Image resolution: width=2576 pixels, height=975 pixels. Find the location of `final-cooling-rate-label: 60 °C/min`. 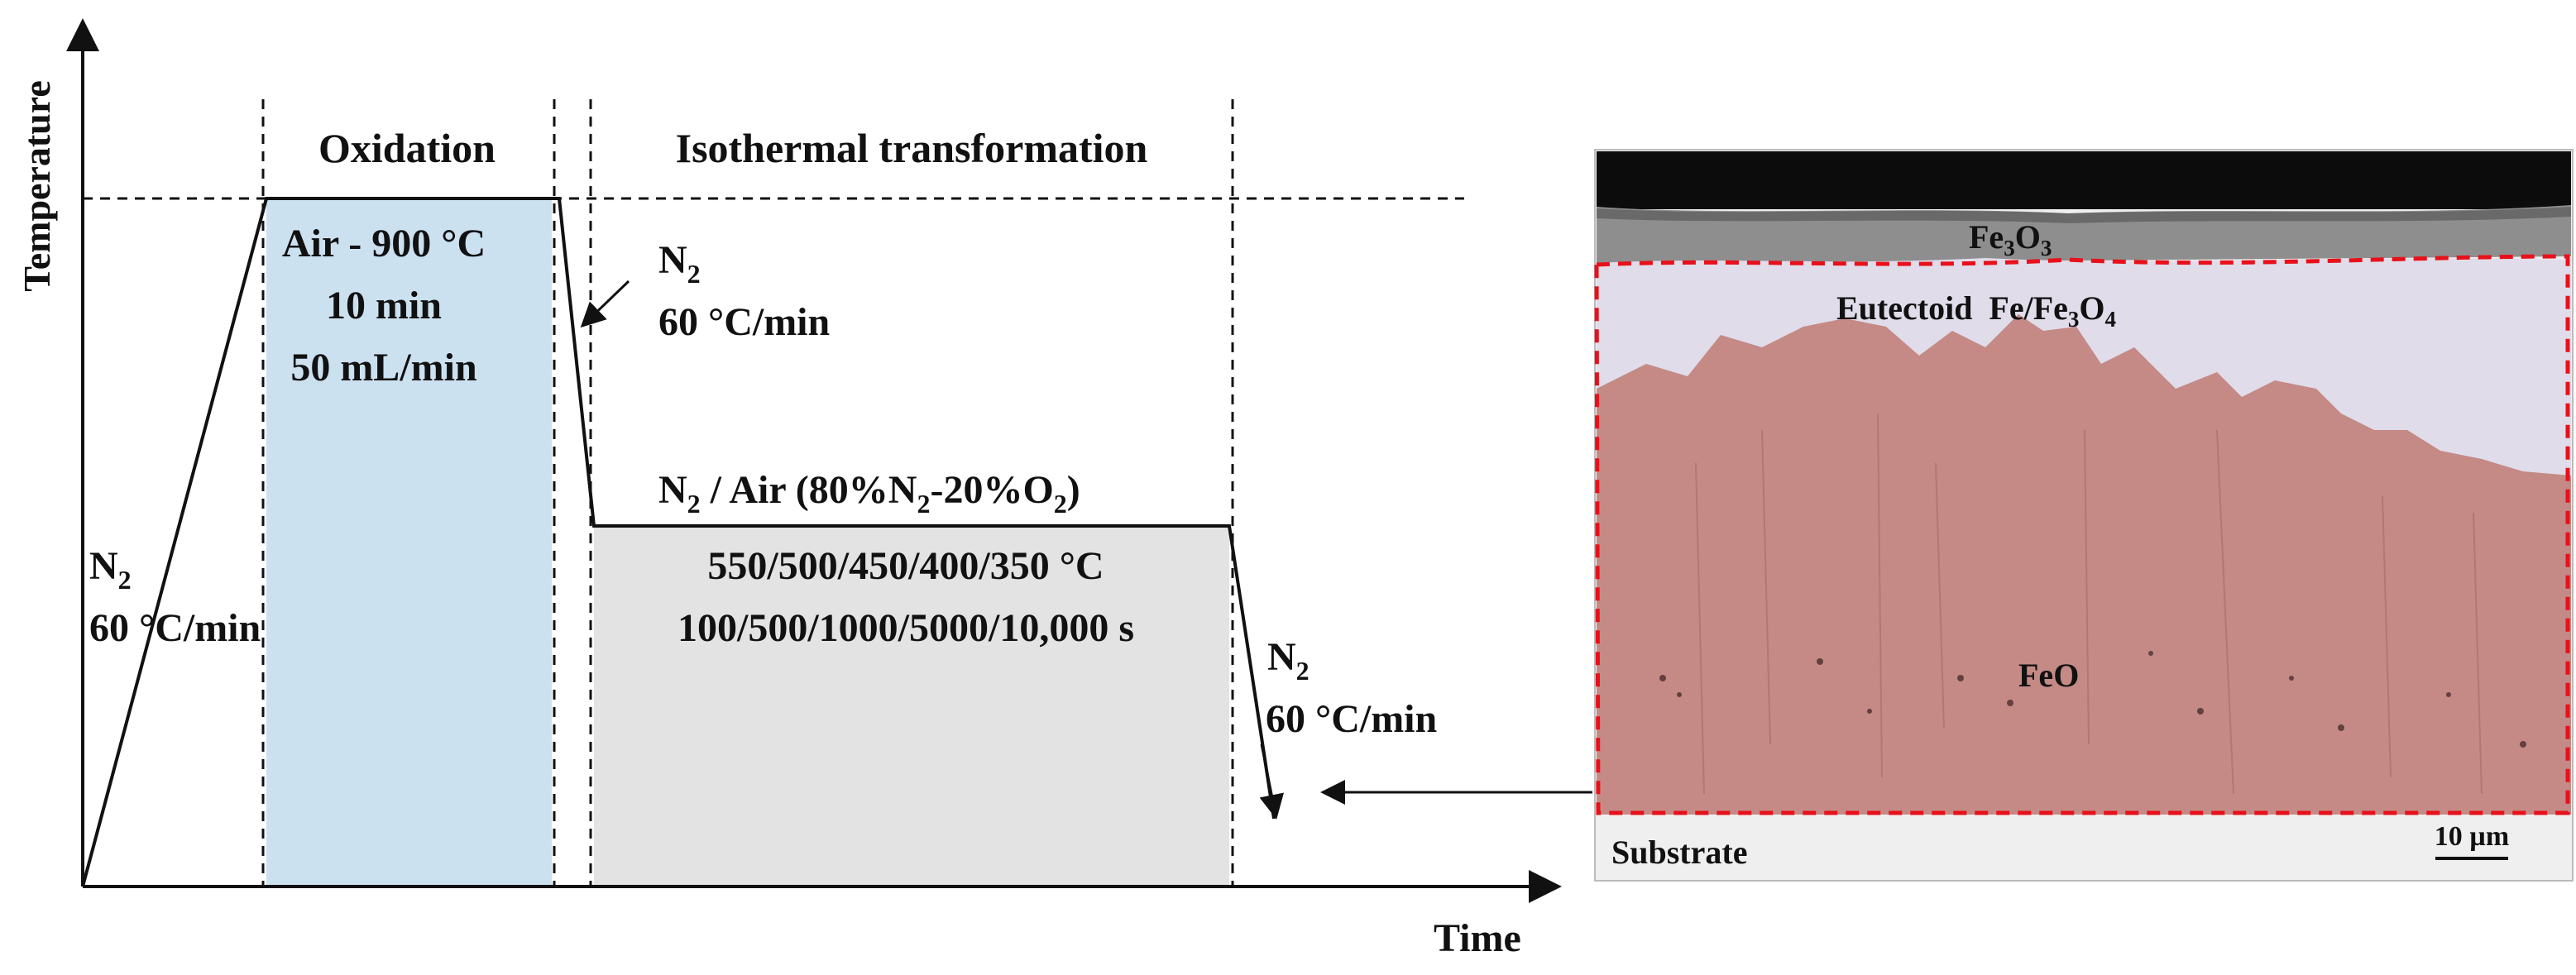

final-cooling-rate-label: 60 °C/min is located at coordinates (1351, 719).